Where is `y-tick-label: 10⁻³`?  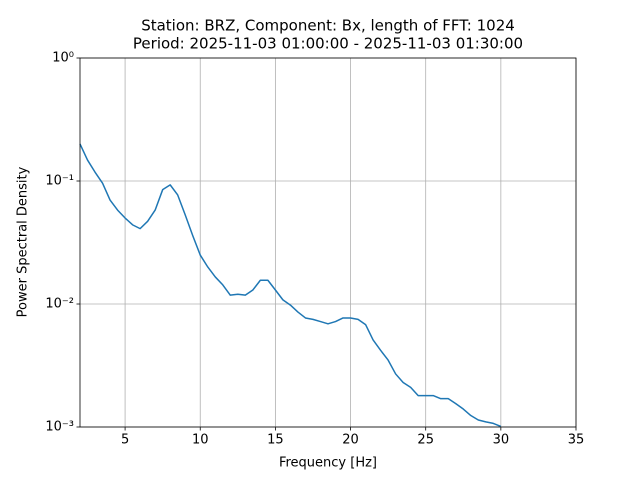
y-tick-label: 10⁻³ is located at coordinates (59, 427).